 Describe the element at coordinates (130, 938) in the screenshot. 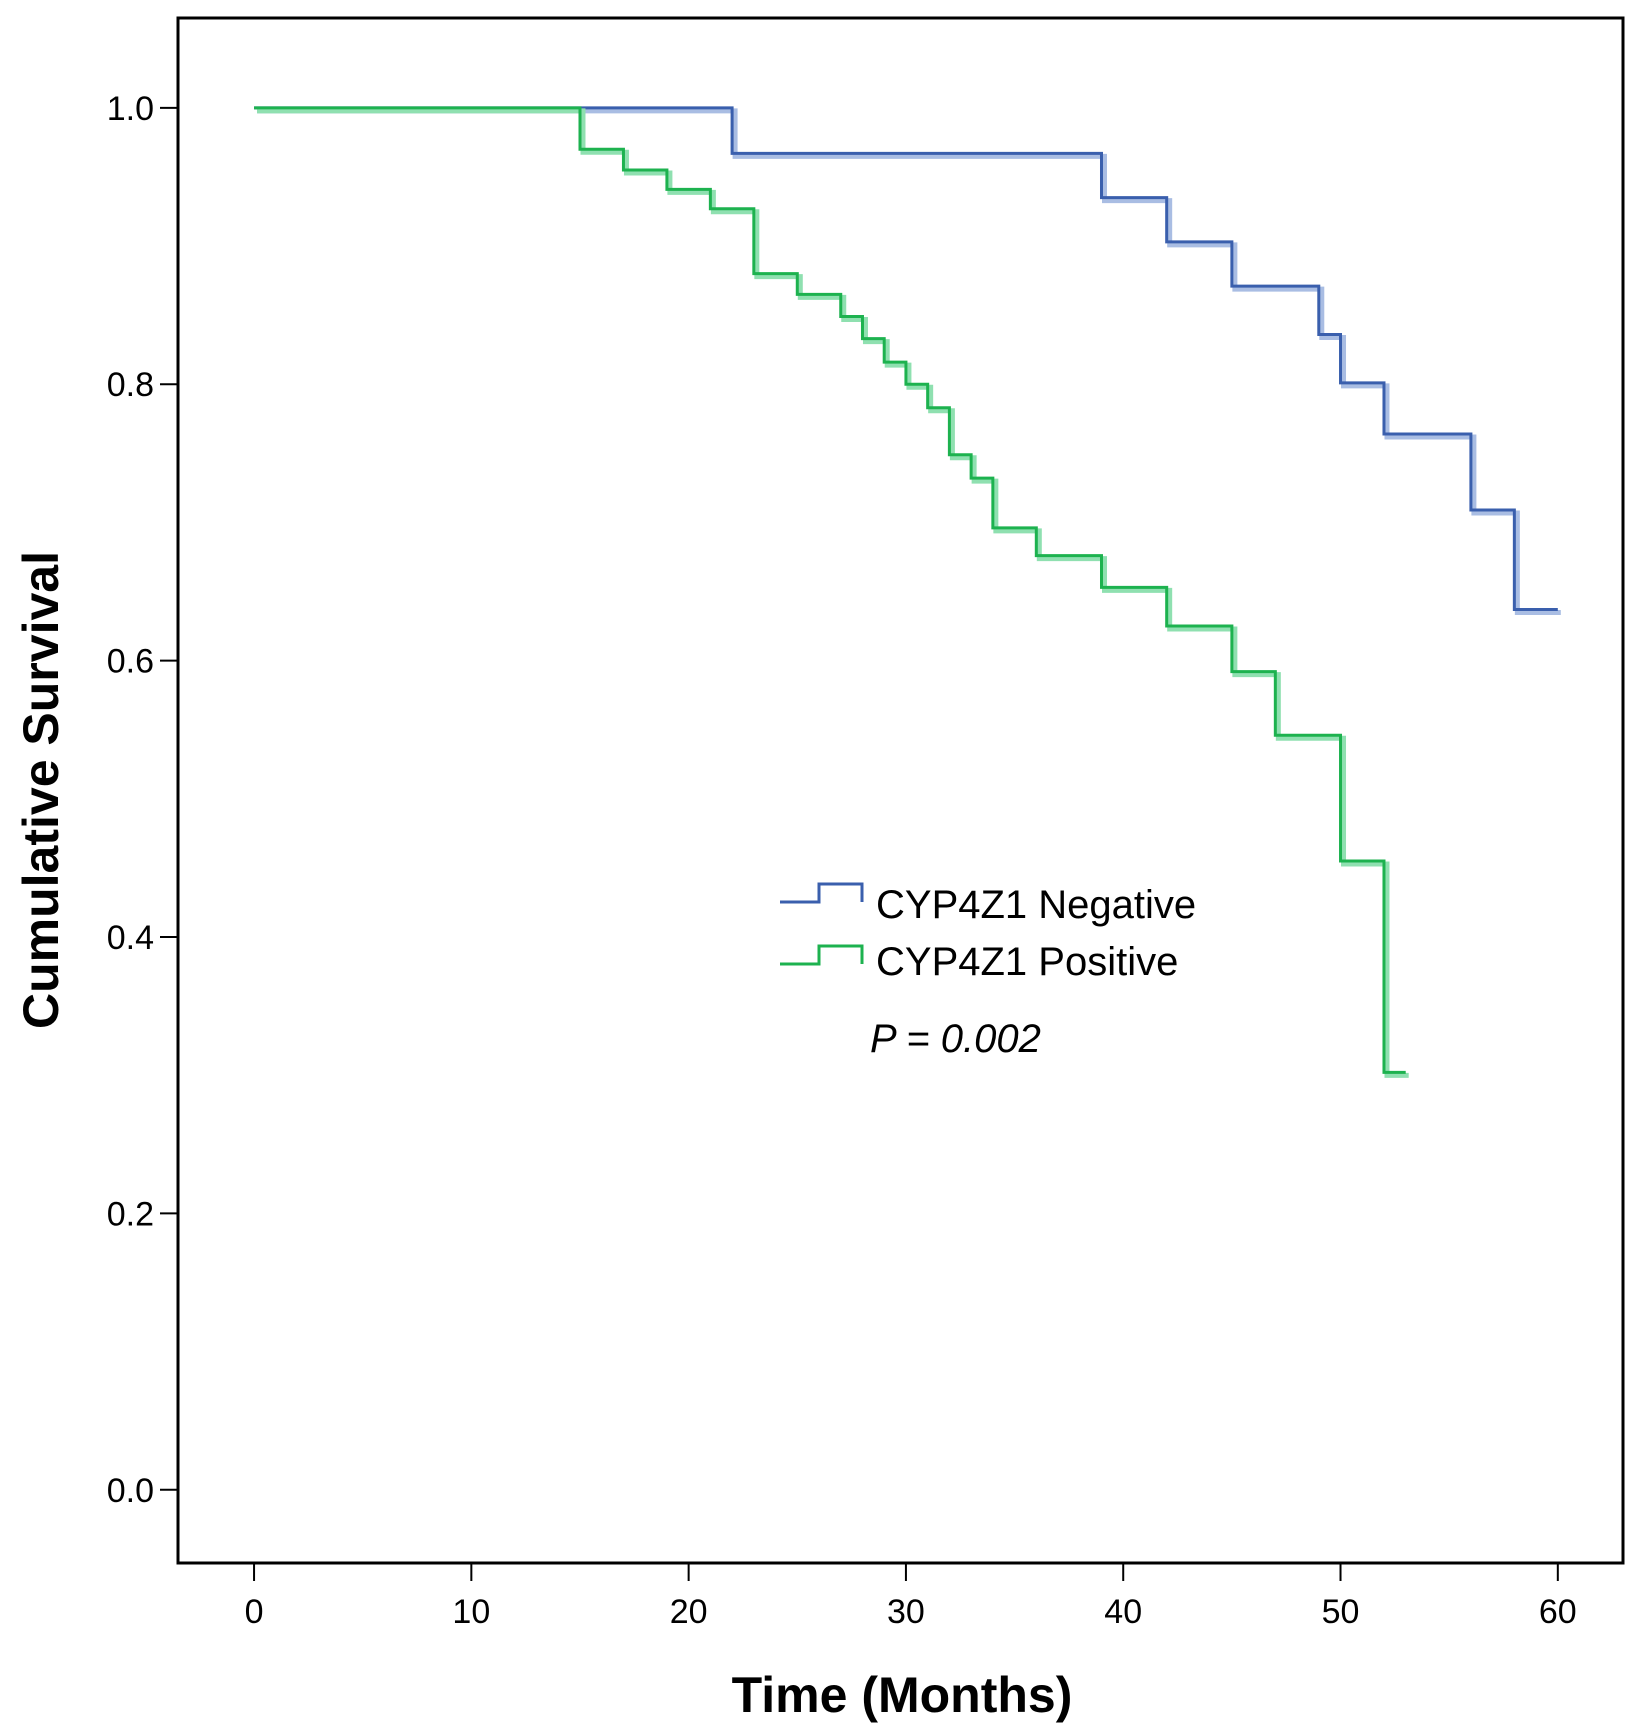

I see `y-tick-label: 0.4` at that location.